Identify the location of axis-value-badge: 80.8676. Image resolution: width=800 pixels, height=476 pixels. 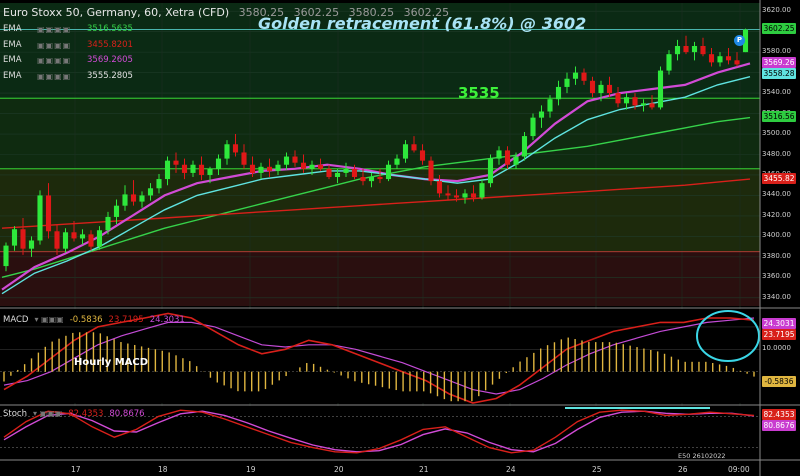
(779, 425).